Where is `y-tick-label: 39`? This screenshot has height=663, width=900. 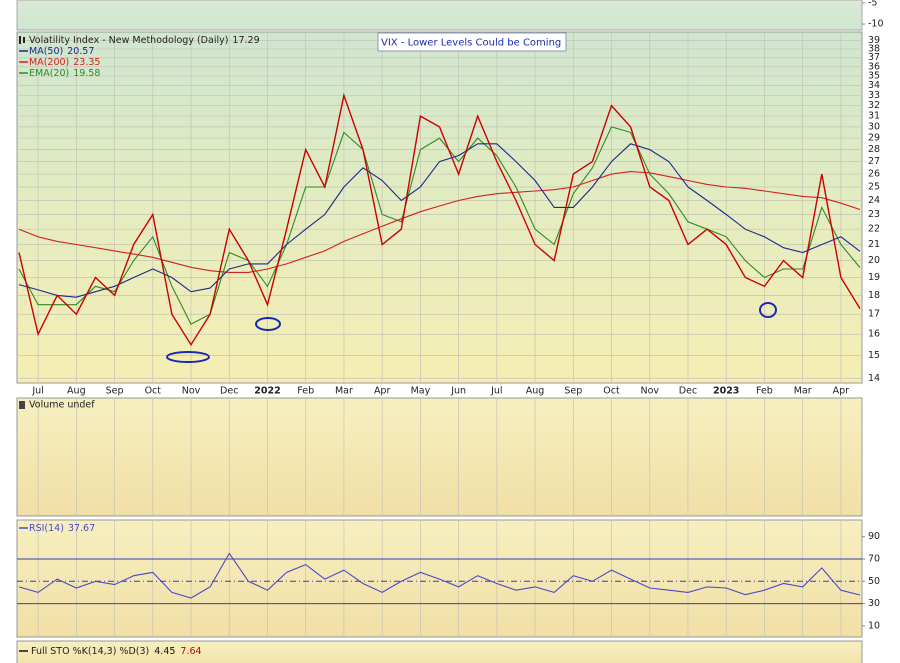
y-tick-label: 39 is located at coordinates (874, 40).